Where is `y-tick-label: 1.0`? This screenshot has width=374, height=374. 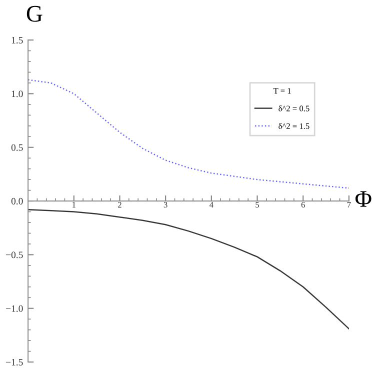
y-tick-label: 1.0 is located at coordinates (17, 94).